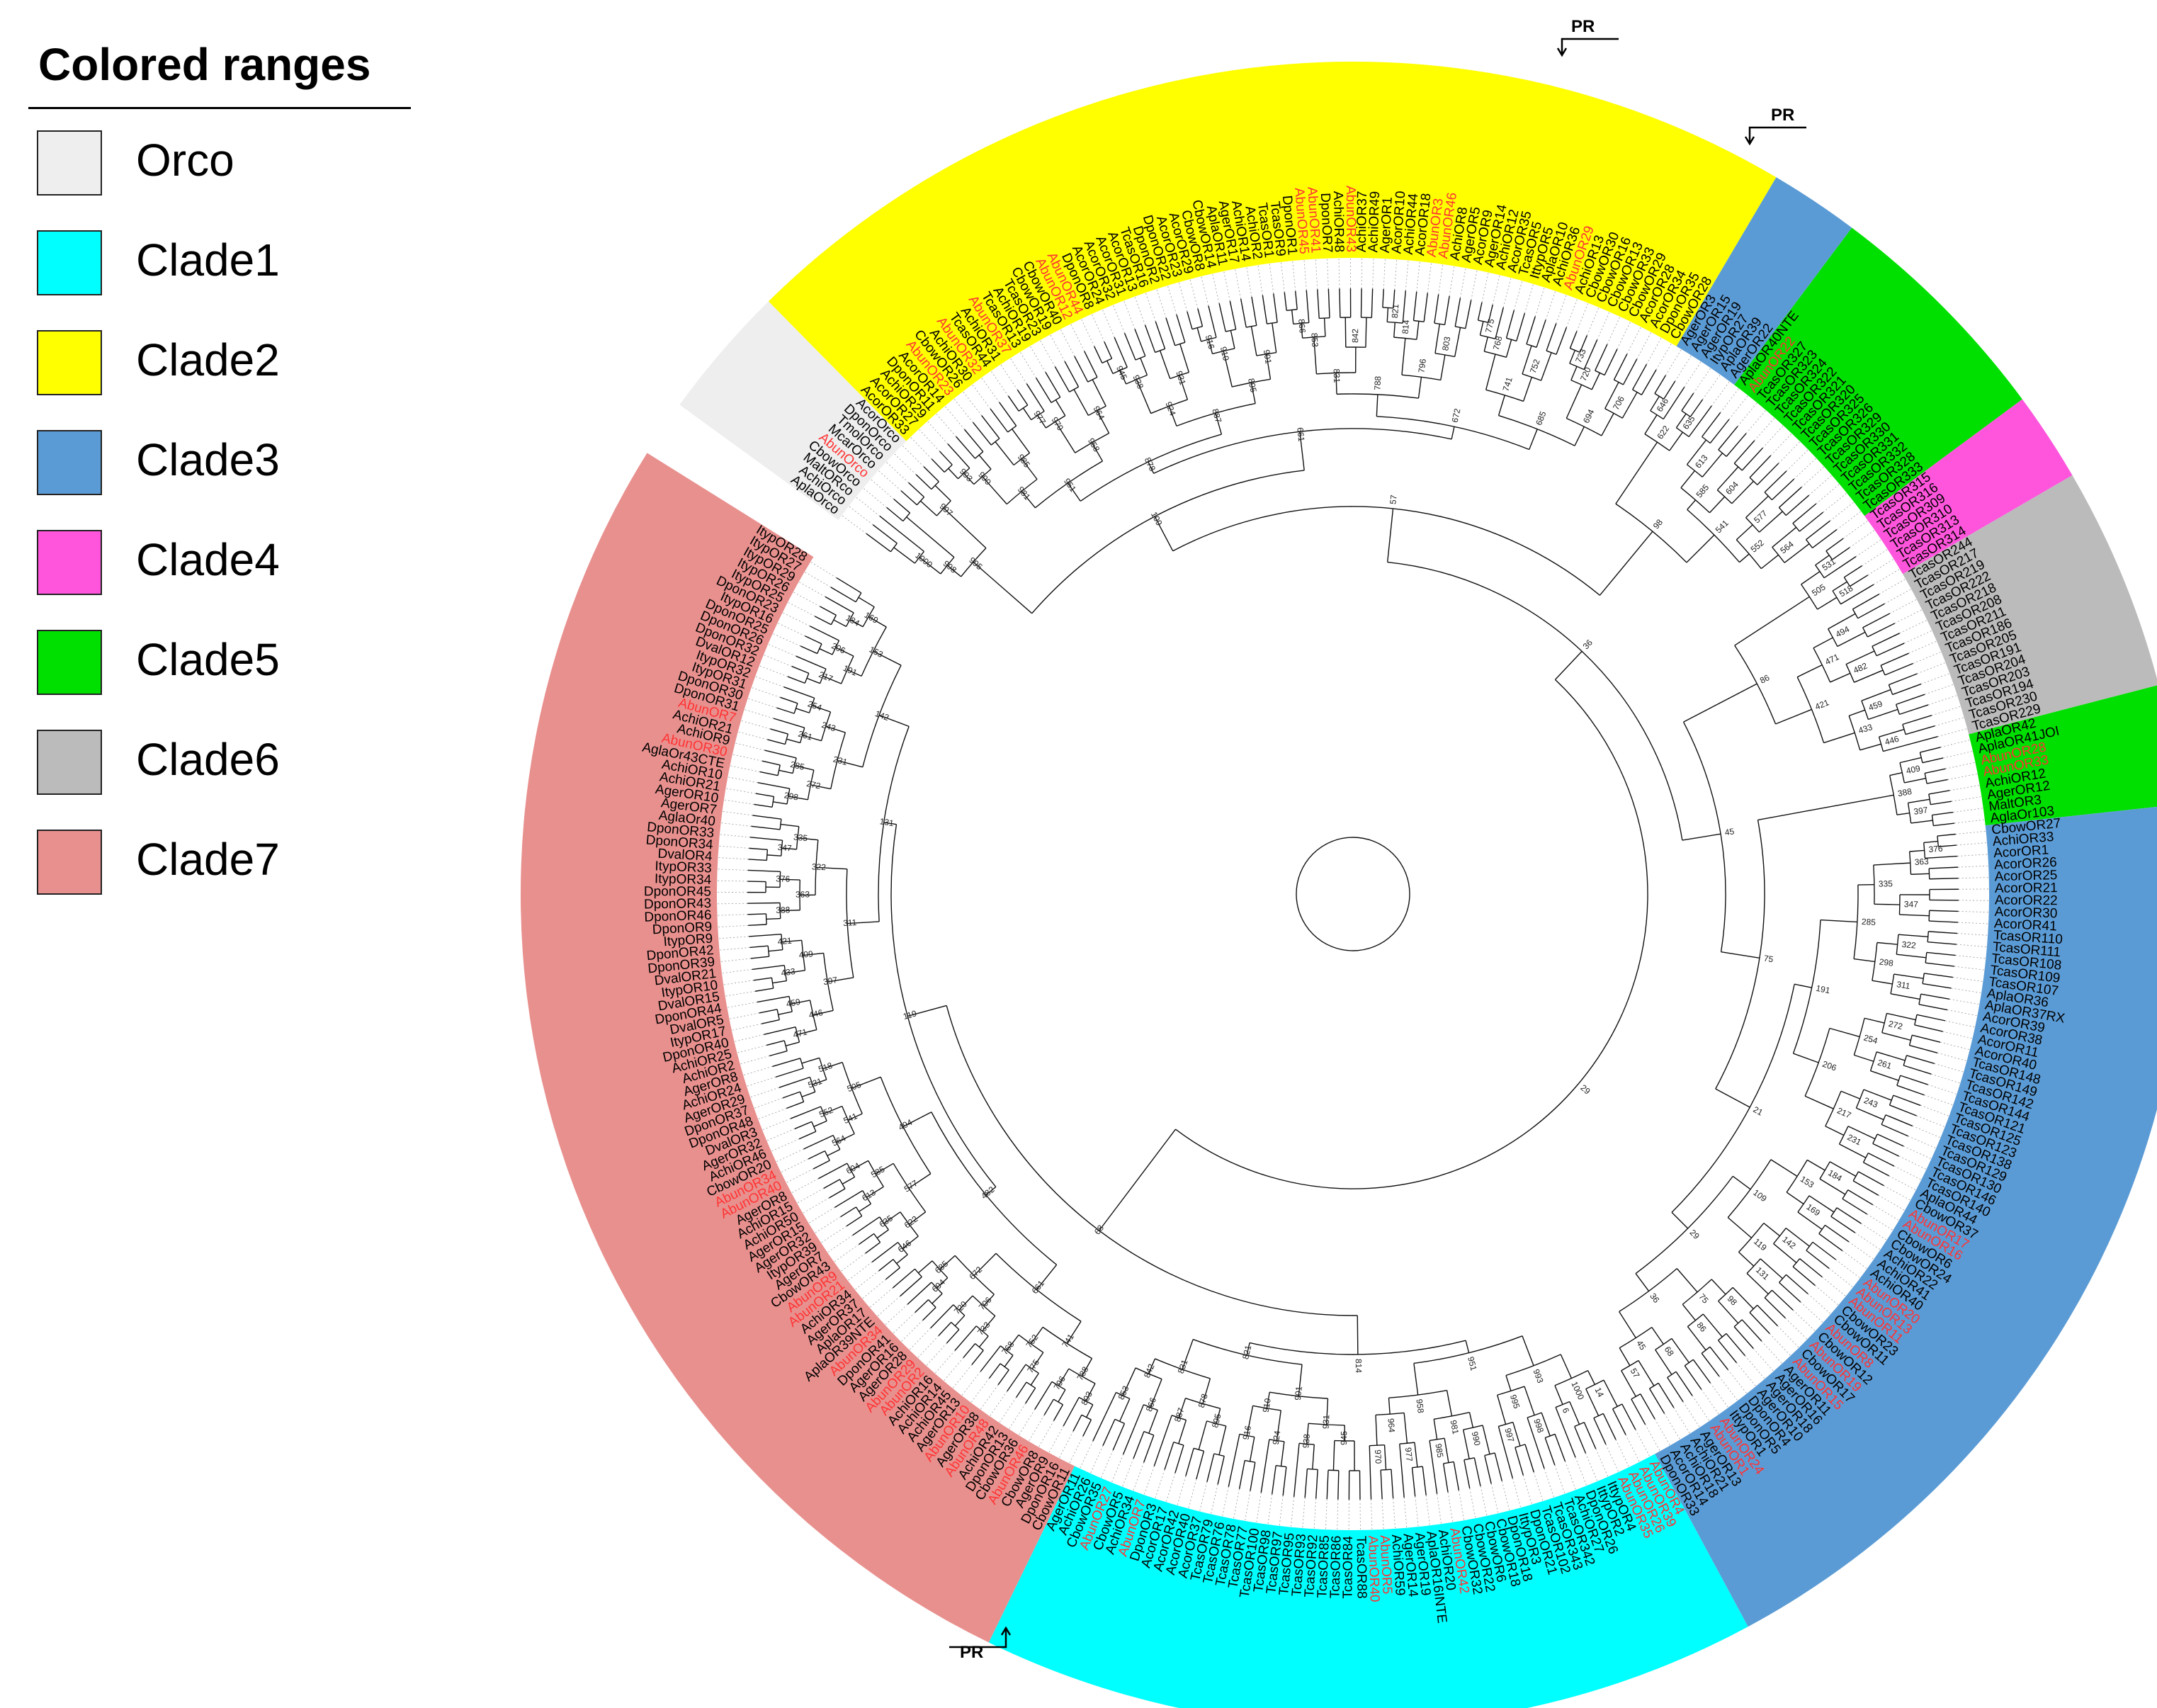  I want to click on clade-band-clade6, so click(2030, 605).